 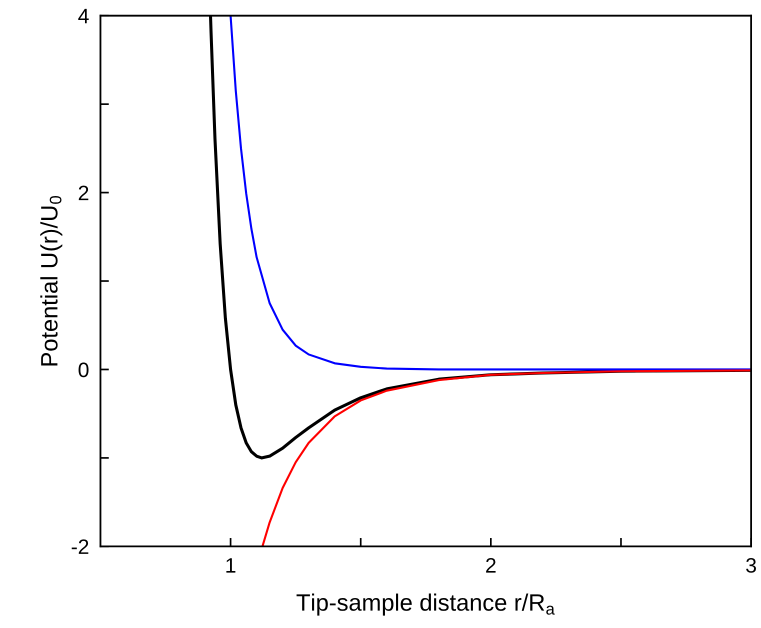 What do you see at coordinates (83, 16) in the screenshot?
I see `y-tick-label: 4` at bounding box center [83, 16].